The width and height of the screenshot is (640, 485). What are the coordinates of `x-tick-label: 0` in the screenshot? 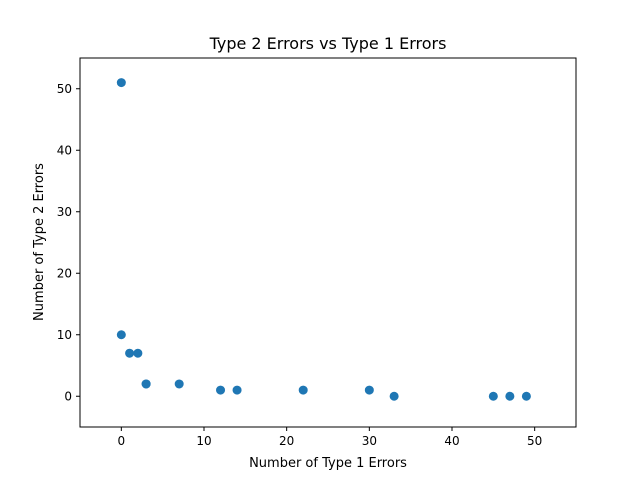 It's located at (122, 441).